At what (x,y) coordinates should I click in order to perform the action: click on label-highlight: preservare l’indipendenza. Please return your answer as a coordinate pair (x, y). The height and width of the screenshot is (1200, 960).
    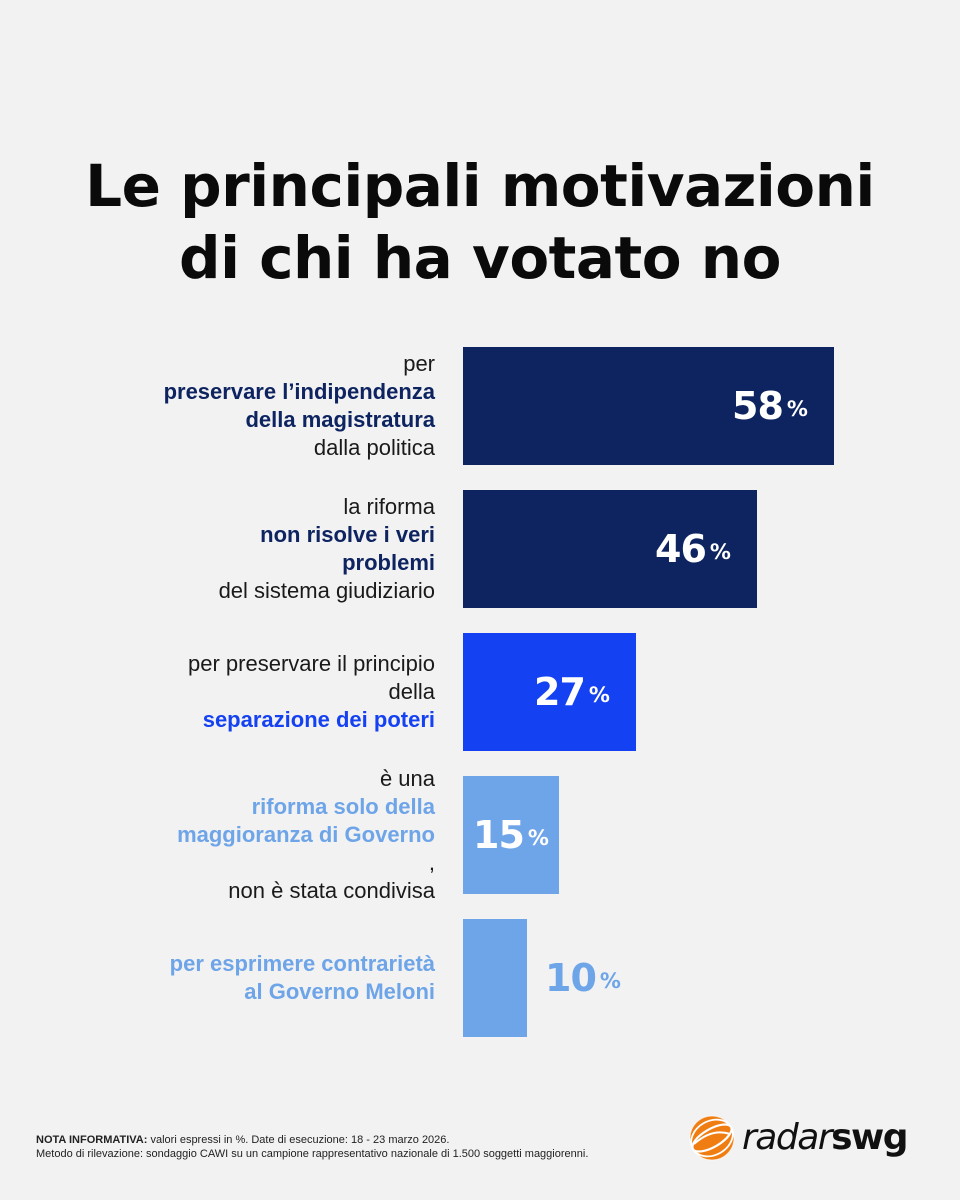
    Looking at the image, I should click on (299, 391).